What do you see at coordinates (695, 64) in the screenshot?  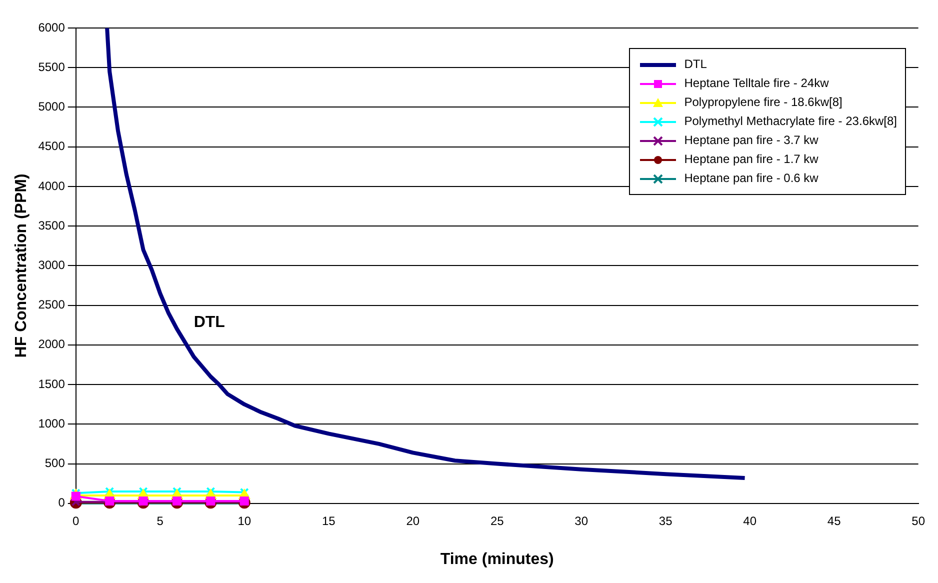 I see `legend-label: DTL` at bounding box center [695, 64].